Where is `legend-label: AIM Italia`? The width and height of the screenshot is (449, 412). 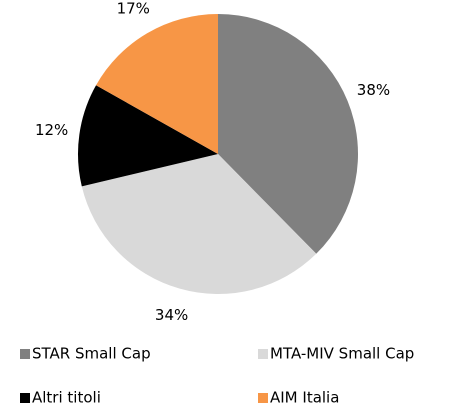 legend-label: AIM Italia is located at coordinates (304, 398).